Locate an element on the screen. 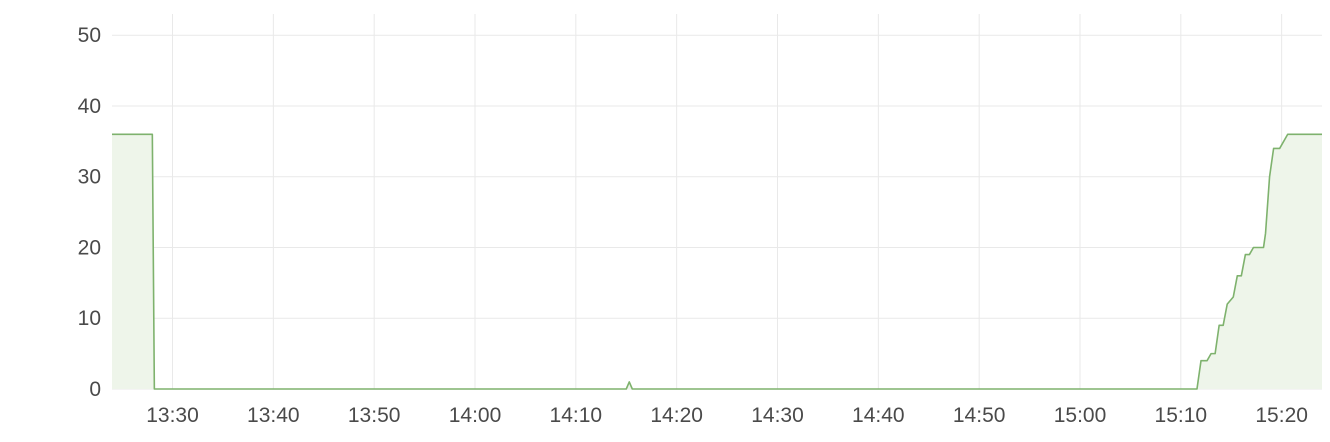 Image resolution: width=1330 pixels, height=442 pixels. x-tick-label: 14:10 is located at coordinates (576, 415).